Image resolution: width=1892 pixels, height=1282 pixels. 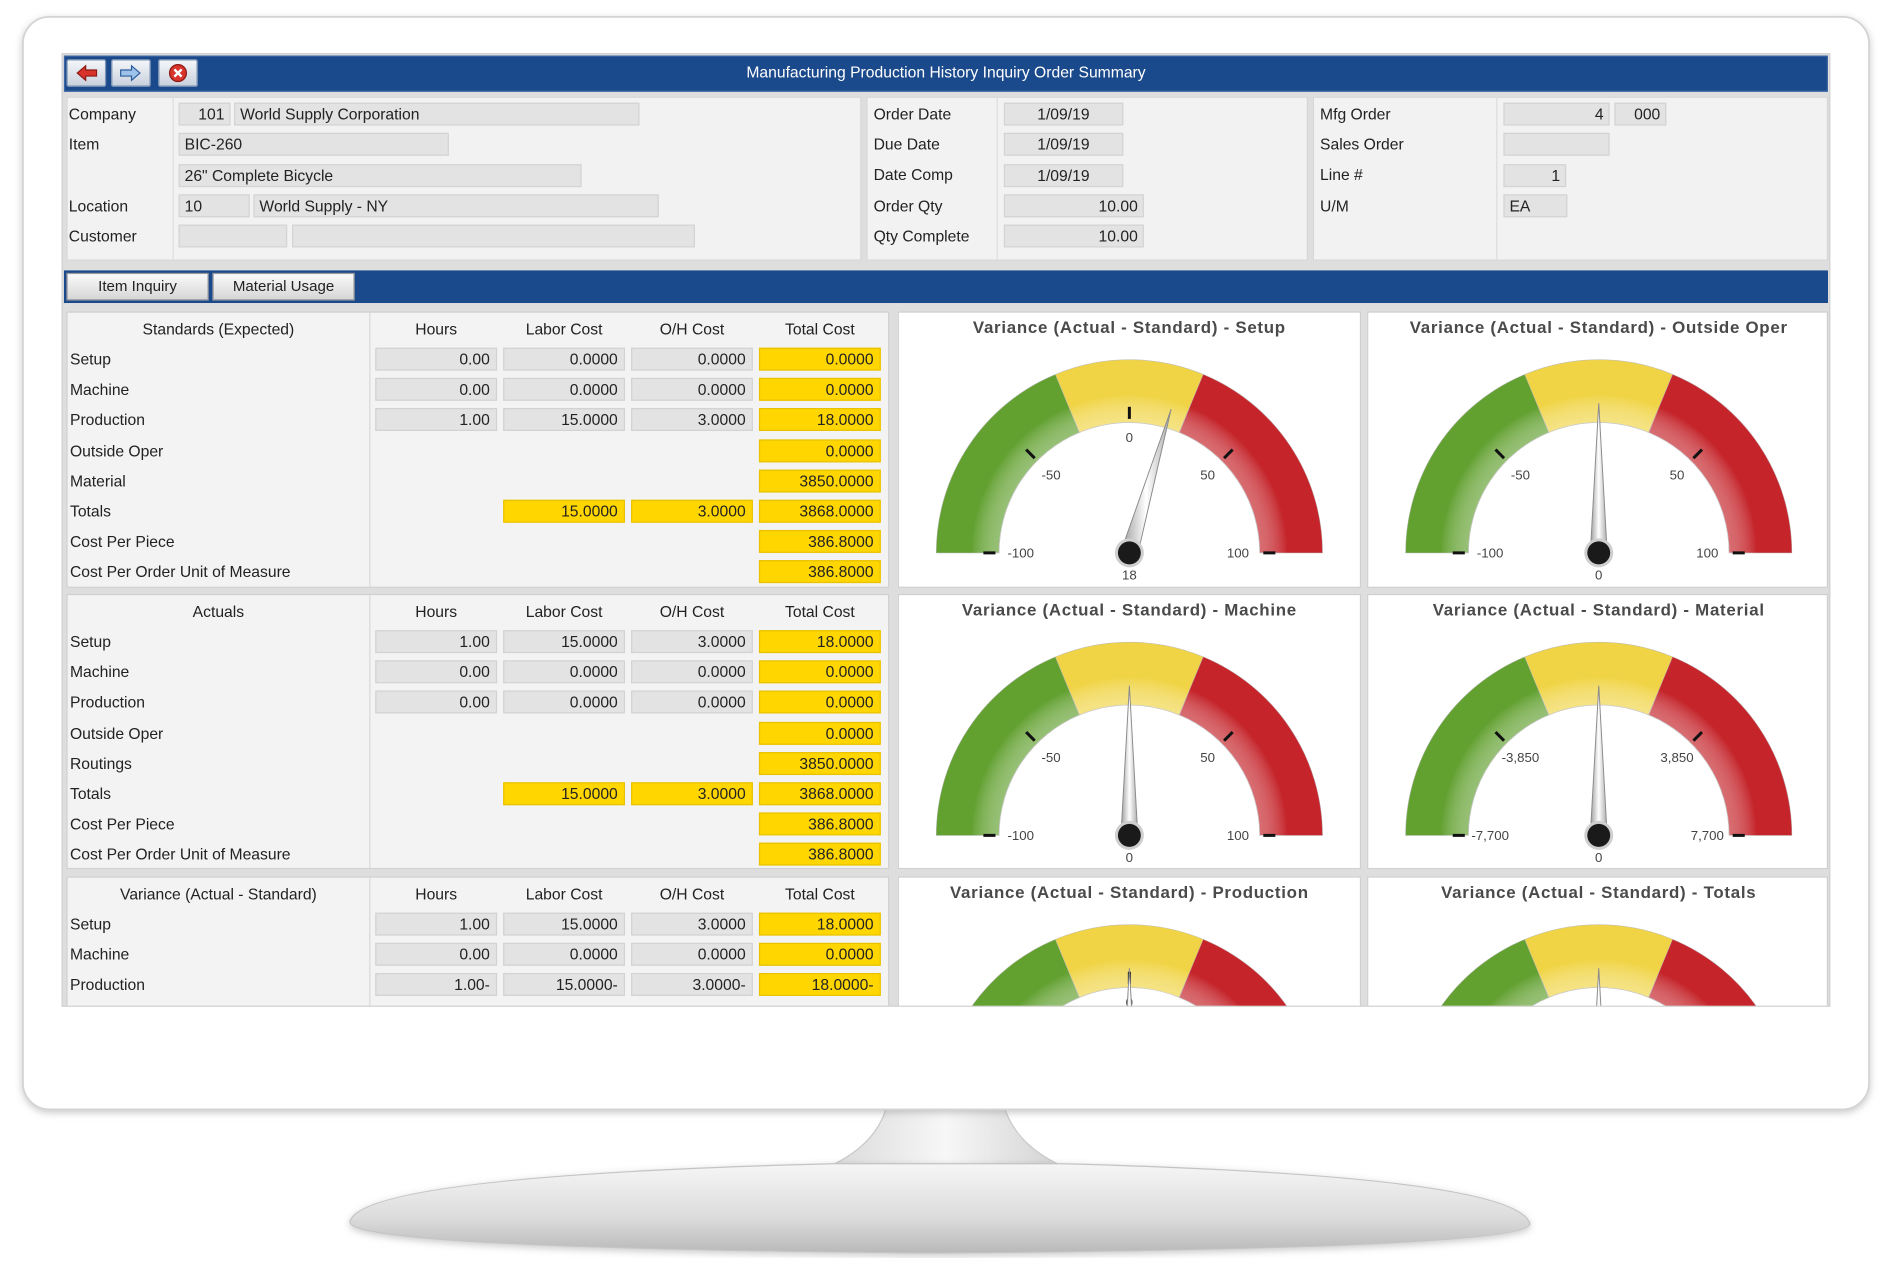 What do you see at coordinates (819, 794) in the screenshot?
I see `cost-cell: 3868.0000` at bounding box center [819, 794].